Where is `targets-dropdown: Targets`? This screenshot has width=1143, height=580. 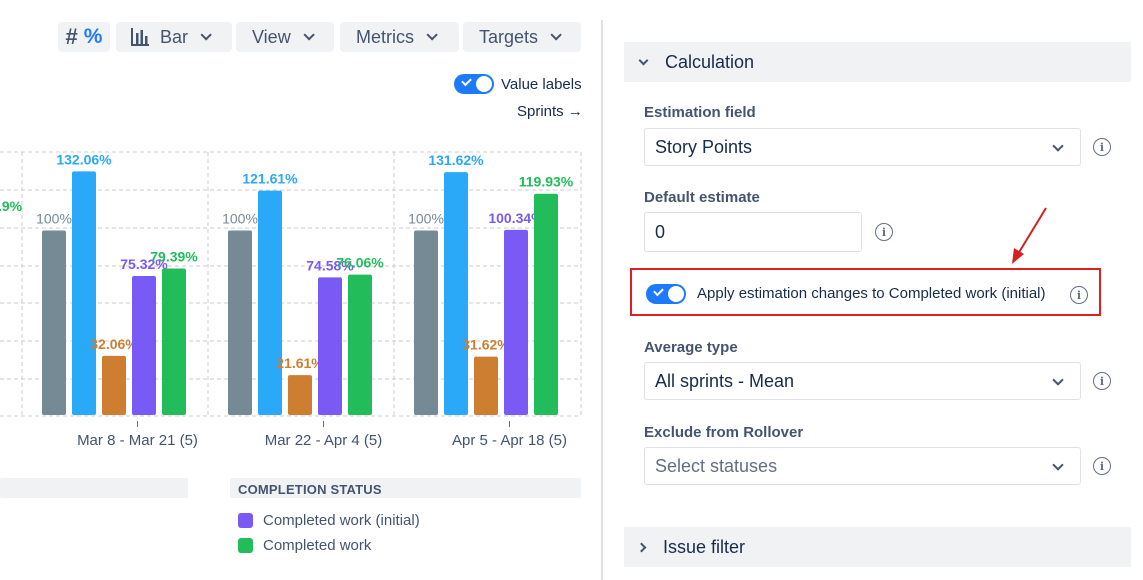 targets-dropdown: Targets is located at coordinates (522, 37).